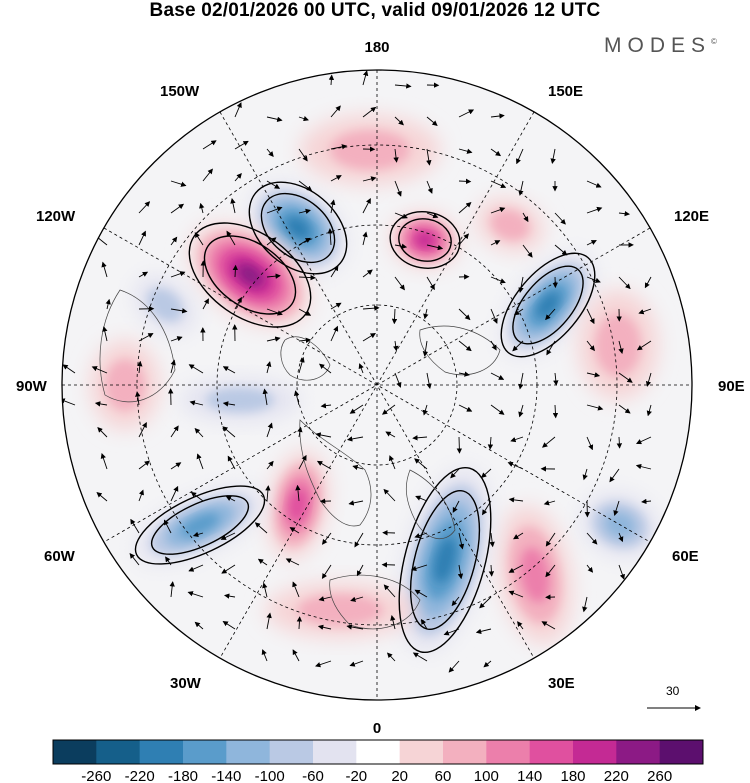  I want to click on colorbar-tick-label: 180, so click(572, 775).